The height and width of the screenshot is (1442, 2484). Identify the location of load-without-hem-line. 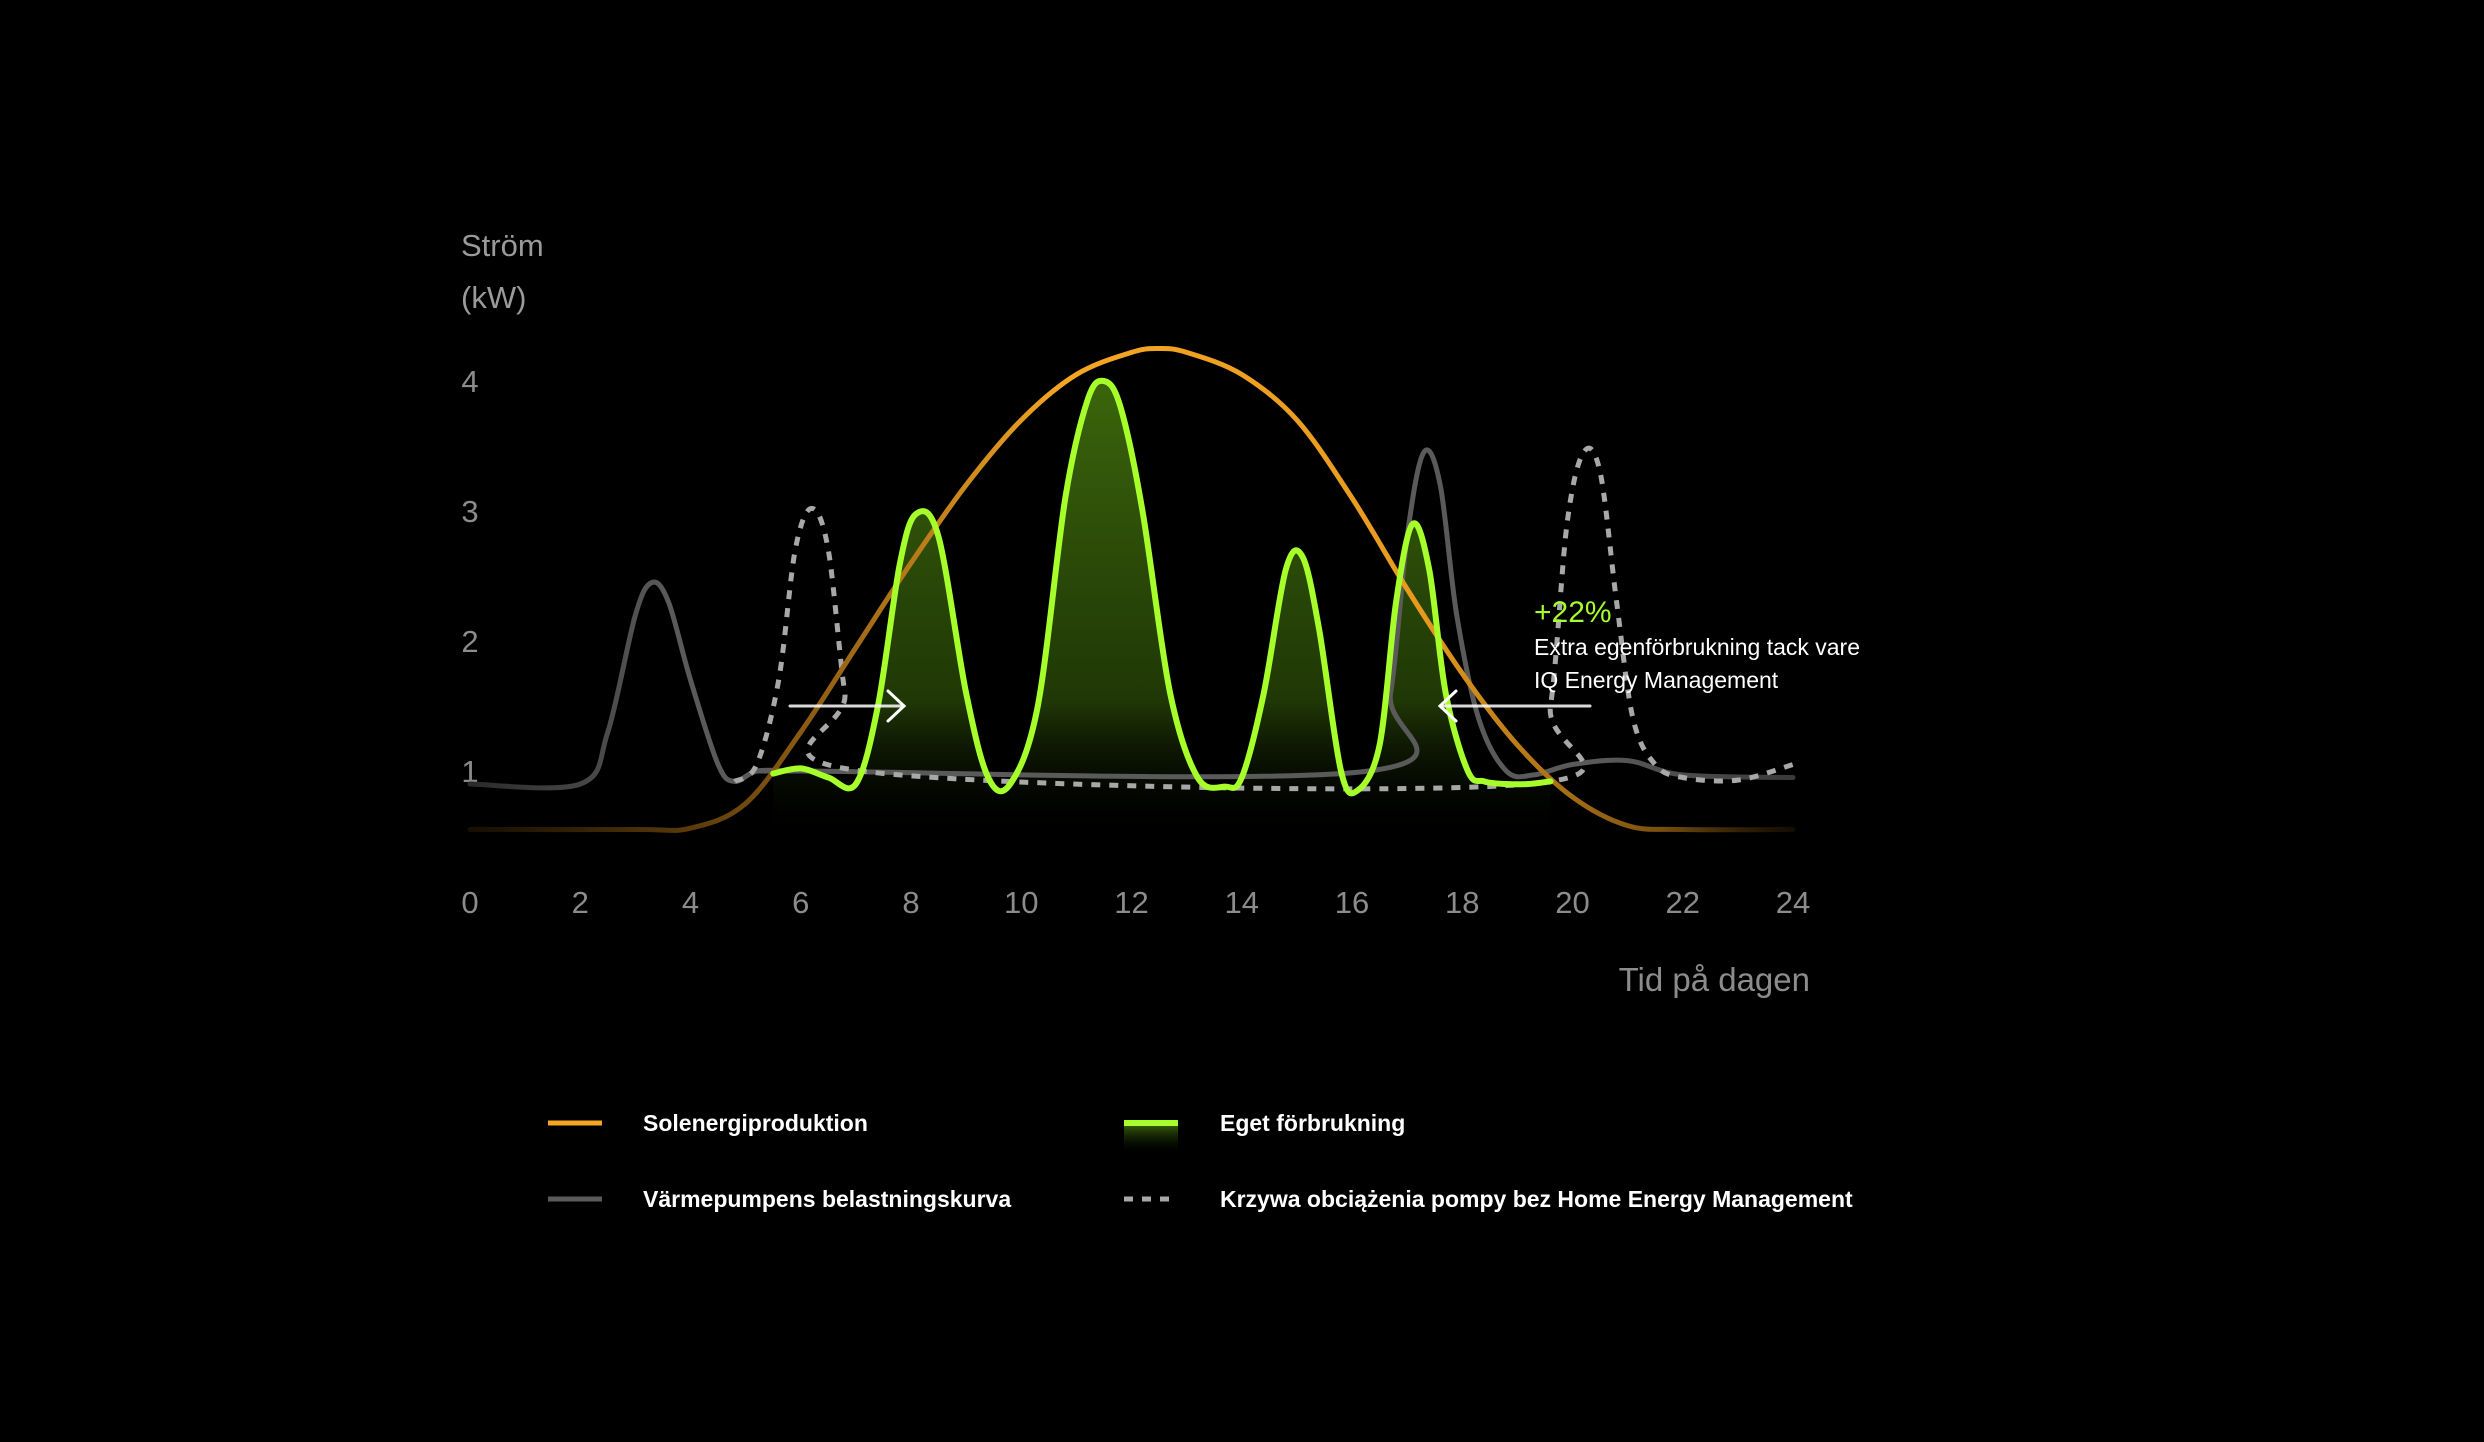
(1263, 618).